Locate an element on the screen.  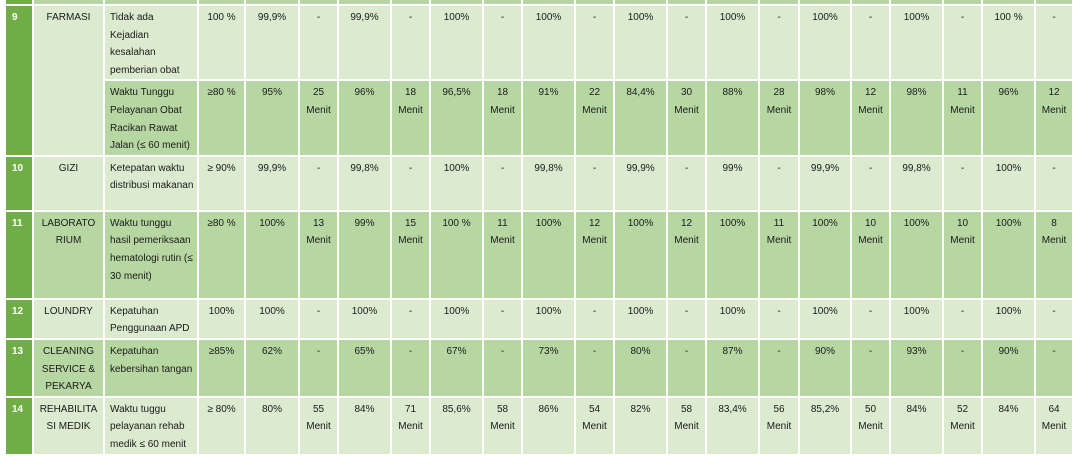
row-number: 9 is located at coordinates (19, 80).